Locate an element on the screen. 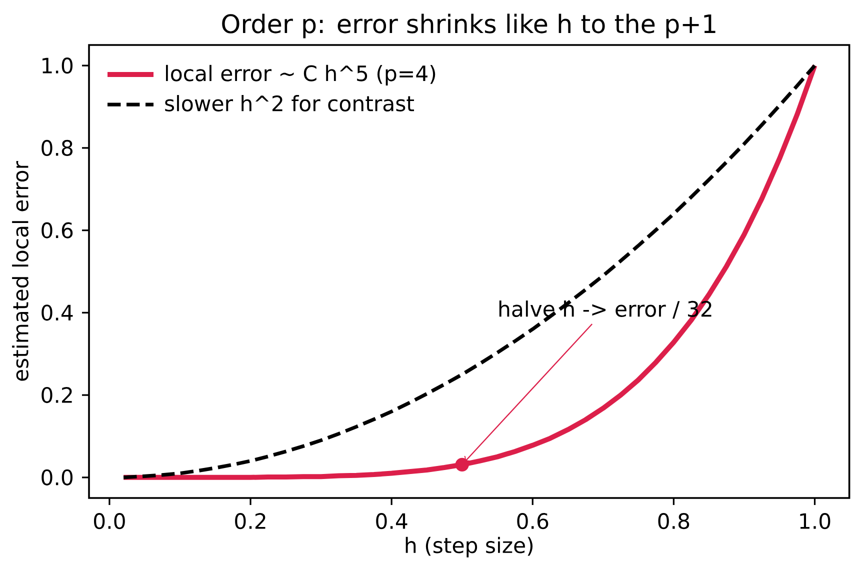 This screenshot has height=573, width=862. x-axis-title: h (step size) is located at coordinates (469, 547).